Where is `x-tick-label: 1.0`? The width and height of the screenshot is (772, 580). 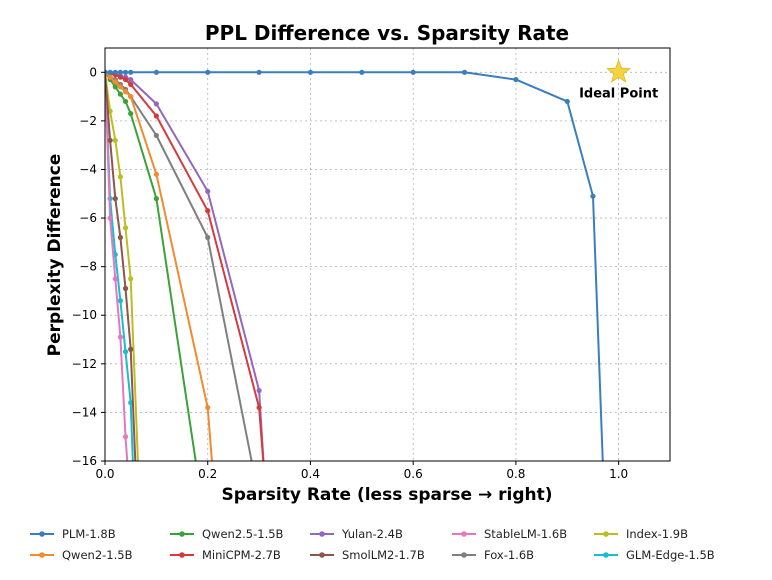
x-tick-label: 1.0 is located at coordinates (618, 474).